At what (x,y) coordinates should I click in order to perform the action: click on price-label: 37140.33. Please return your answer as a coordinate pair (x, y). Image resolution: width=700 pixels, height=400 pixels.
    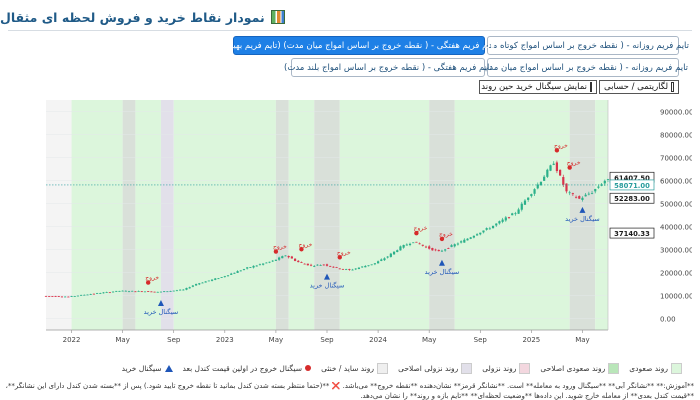
    Looking at the image, I should click on (632, 234).